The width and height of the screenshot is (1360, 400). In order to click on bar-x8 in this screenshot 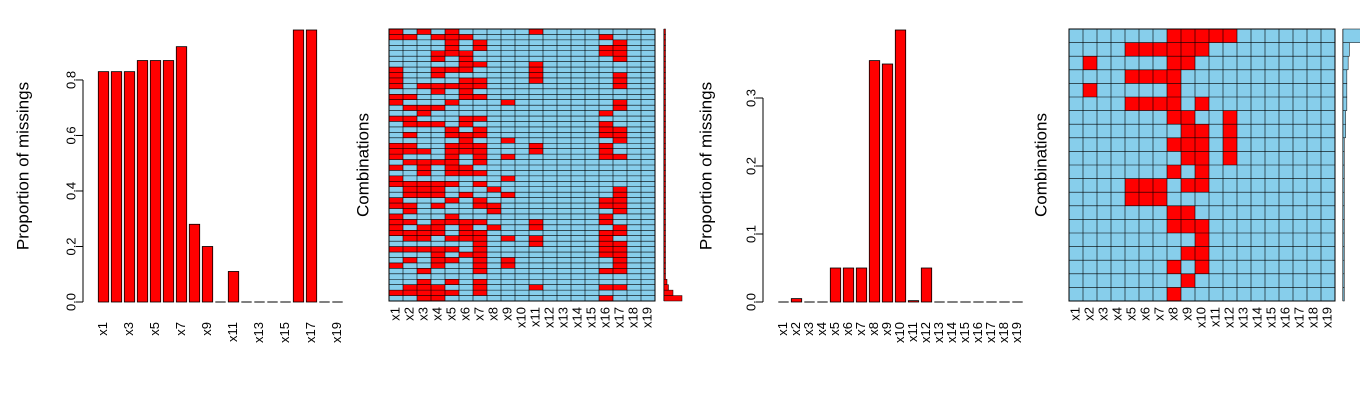, I will do `click(194, 263)`.